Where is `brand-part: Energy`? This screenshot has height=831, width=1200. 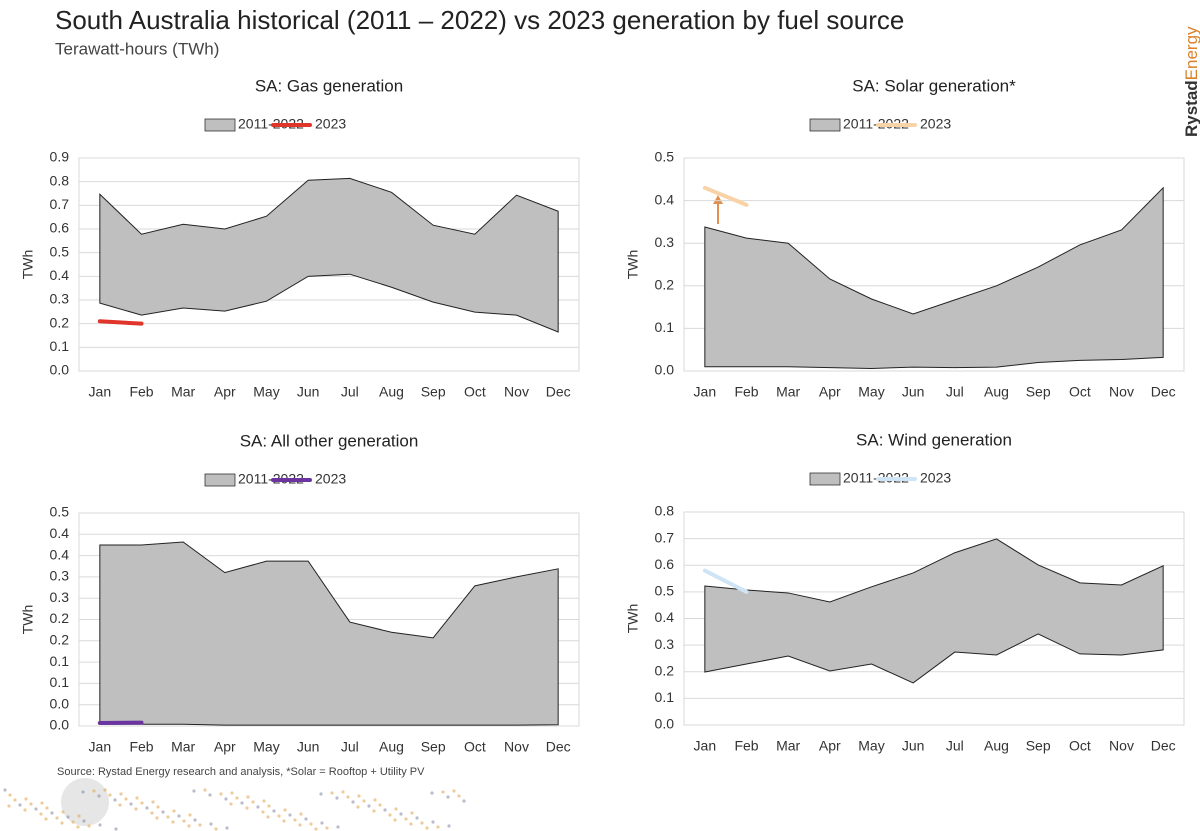 brand-part: Energy is located at coordinates (1191, 53).